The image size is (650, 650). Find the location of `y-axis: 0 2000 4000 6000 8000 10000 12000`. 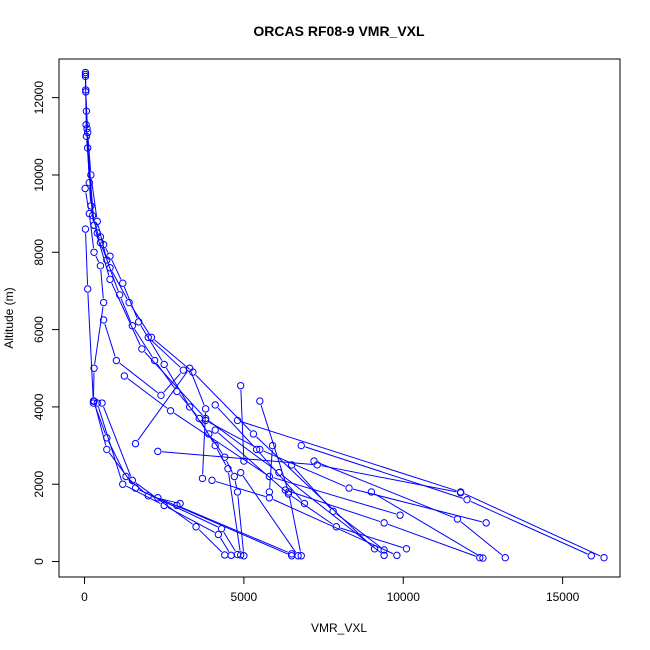

y-axis: 0 2000 4000 6000 8000 10000 12000 is located at coordinates (46, 323).